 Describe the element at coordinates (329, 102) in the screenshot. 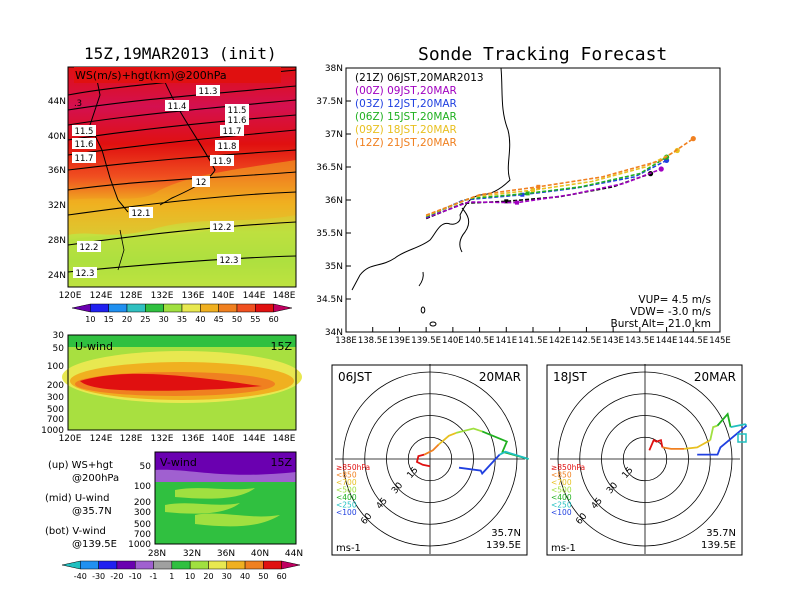

I see `lat-tick: 37.5N` at that location.